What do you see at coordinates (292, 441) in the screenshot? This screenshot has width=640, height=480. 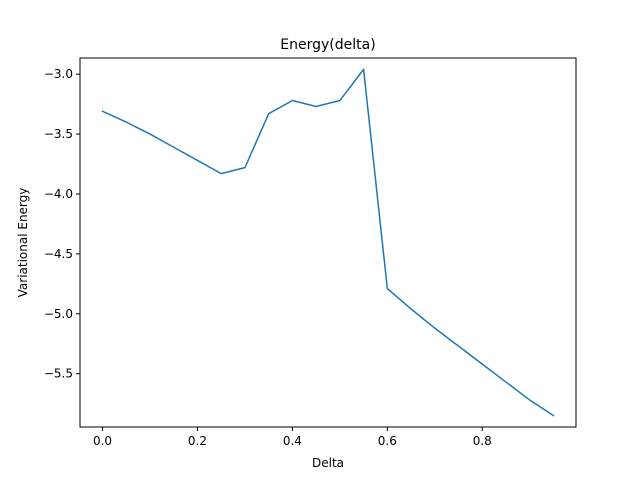 I see `x-tick-label: 0.4` at bounding box center [292, 441].